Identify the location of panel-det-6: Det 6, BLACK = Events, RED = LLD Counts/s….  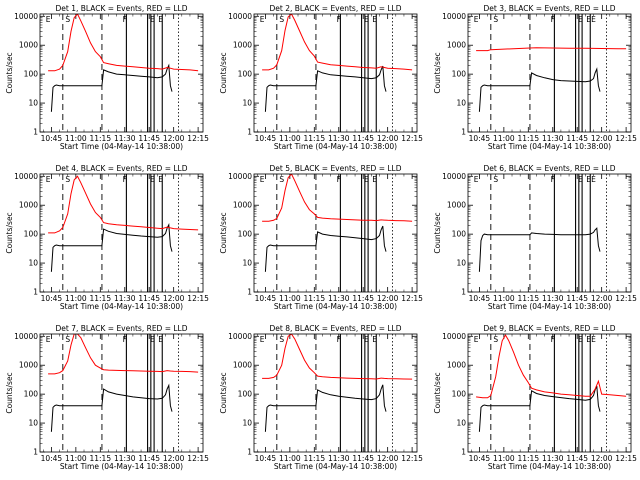
(535, 237).